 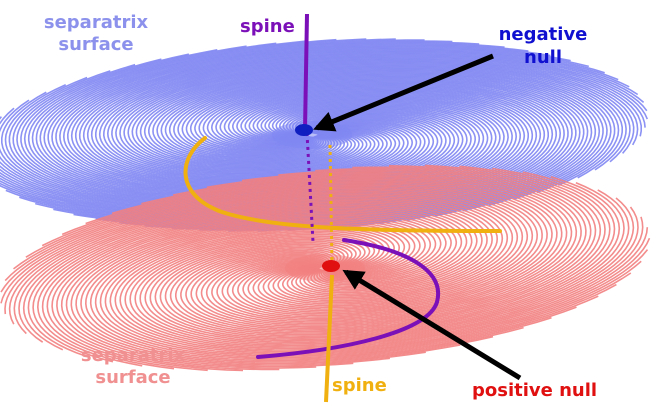 I want to click on yellow-fan-curve, so click(x=342, y=184).